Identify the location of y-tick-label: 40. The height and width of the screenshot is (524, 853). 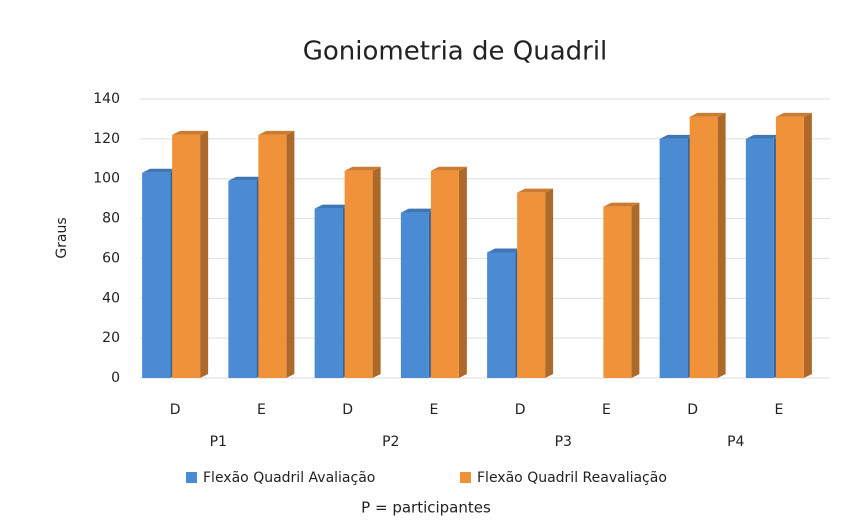
(111, 298).